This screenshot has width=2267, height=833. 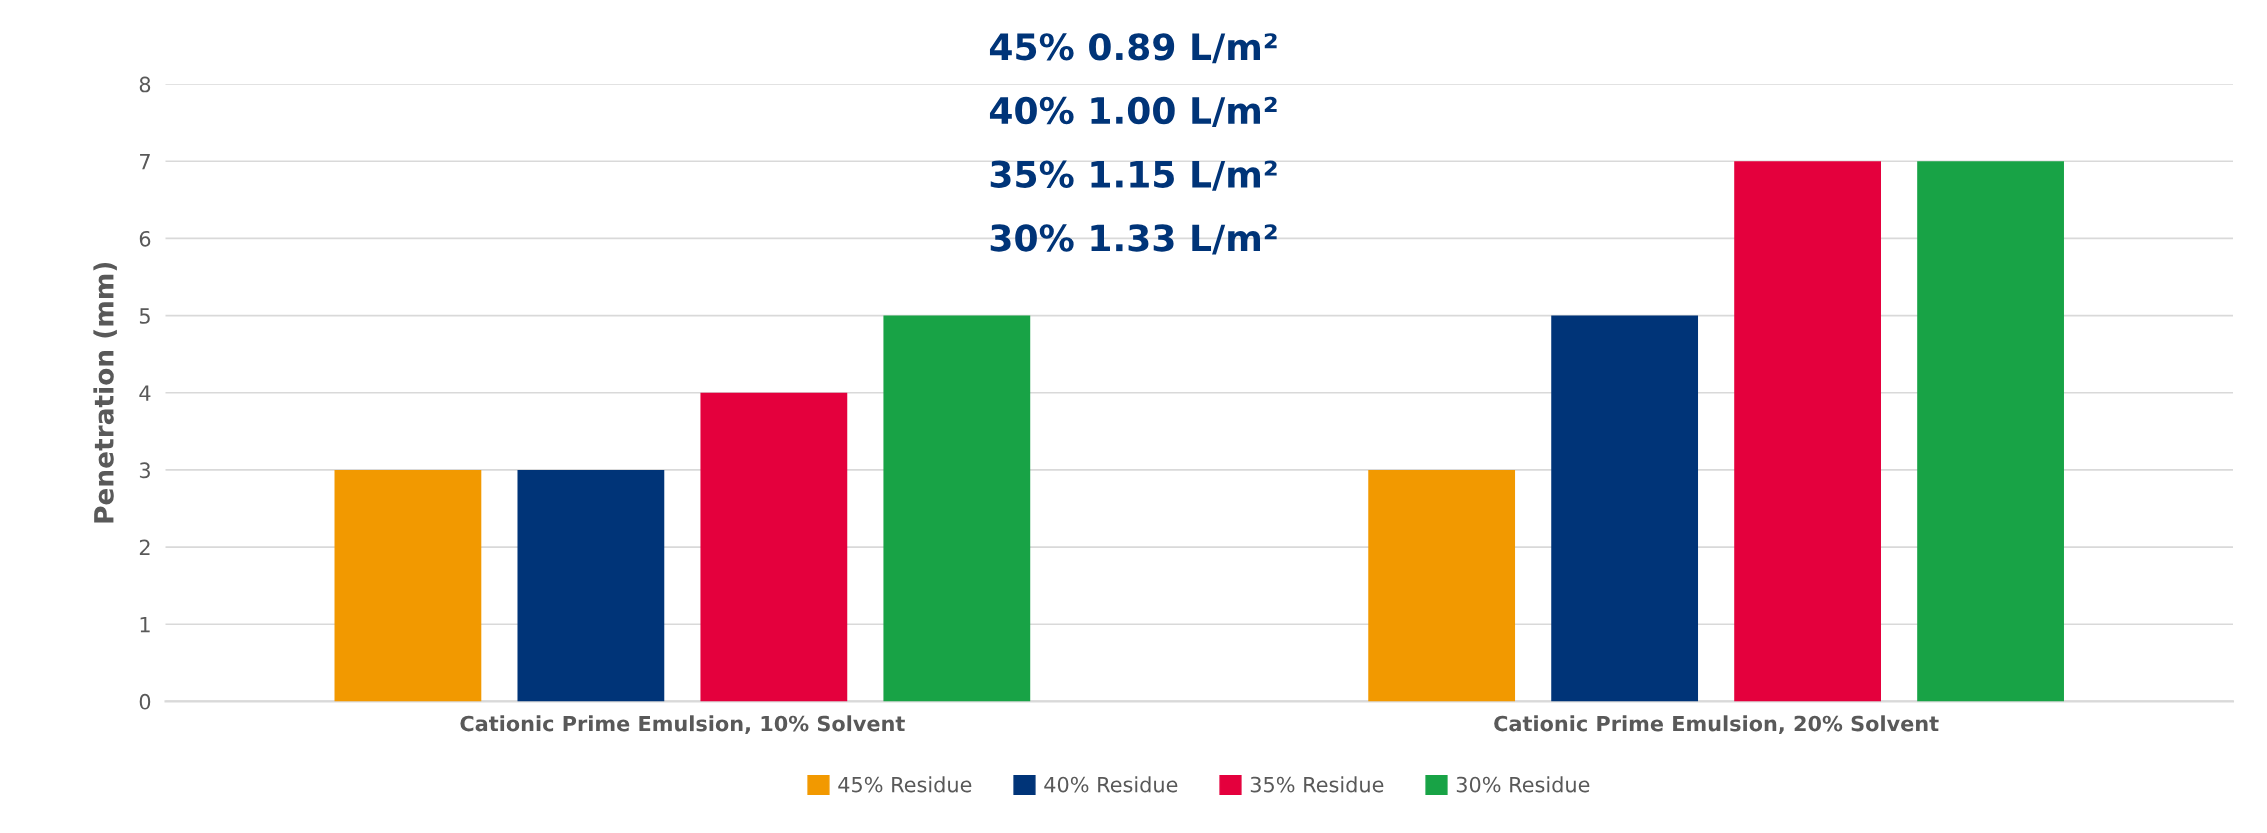 I want to click on y-tick-label: 6, so click(x=145, y=238).